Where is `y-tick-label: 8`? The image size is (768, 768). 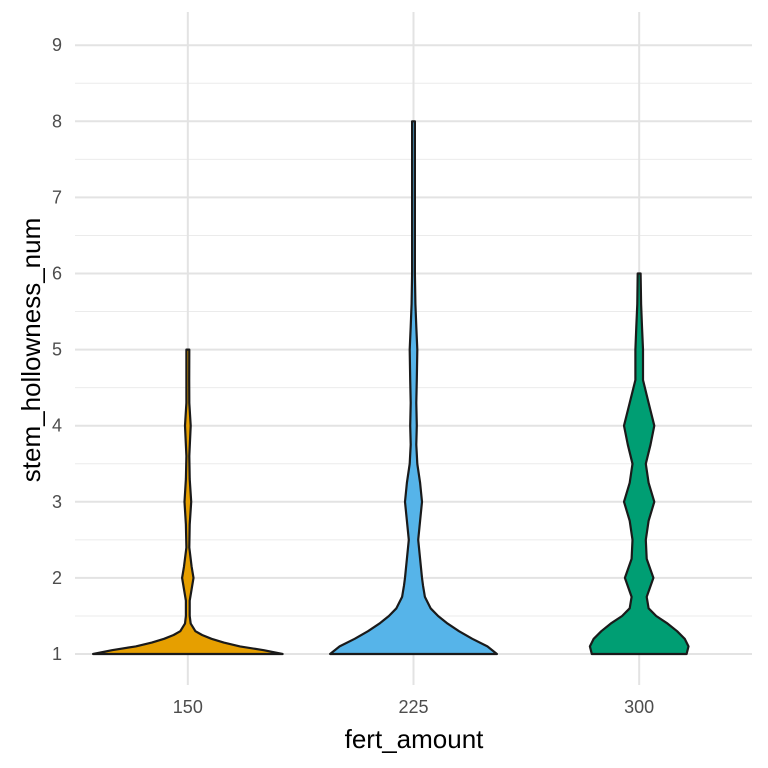 y-tick-label: 8 is located at coordinates (57, 121).